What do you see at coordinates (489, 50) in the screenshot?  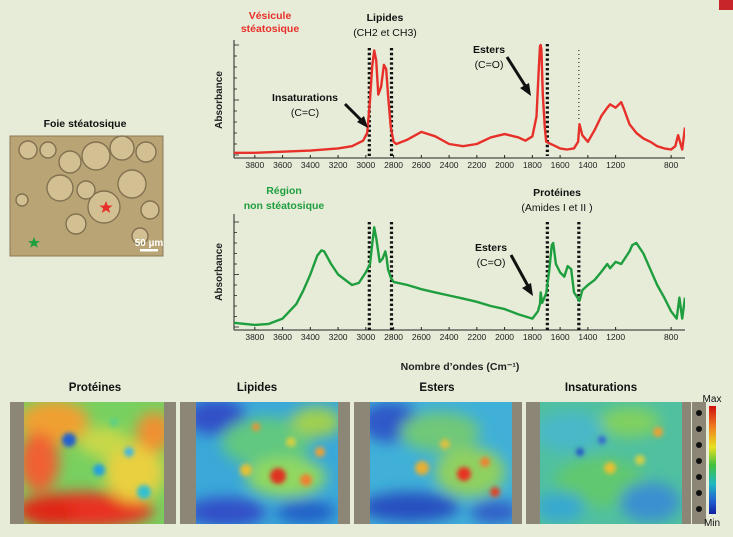 I see `ann-esters-top: Esters` at bounding box center [489, 50].